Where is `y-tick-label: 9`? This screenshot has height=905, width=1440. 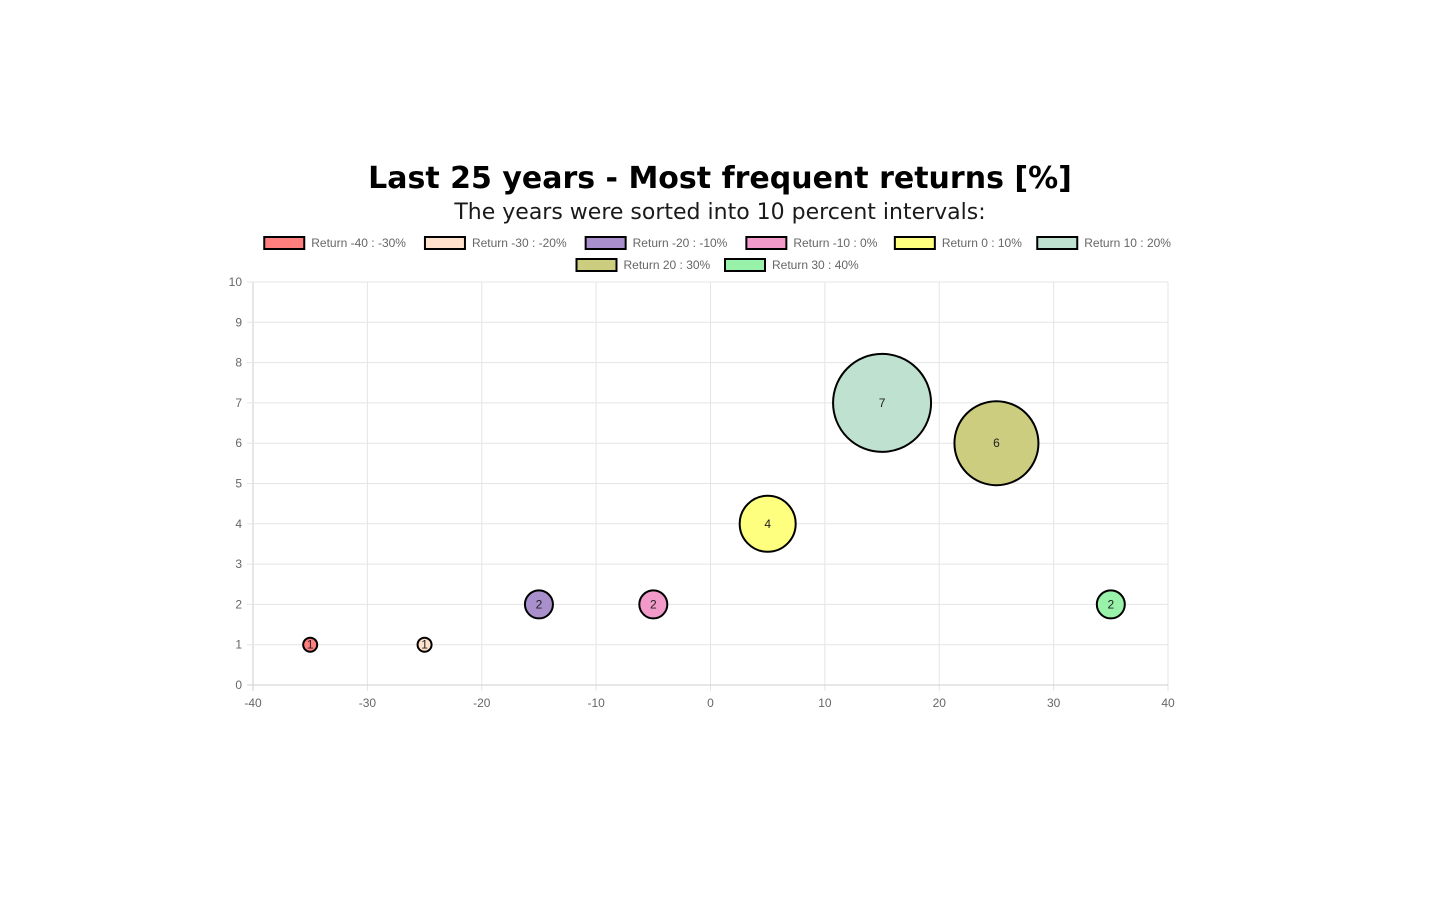 y-tick-label: 9 is located at coordinates (238, 322).